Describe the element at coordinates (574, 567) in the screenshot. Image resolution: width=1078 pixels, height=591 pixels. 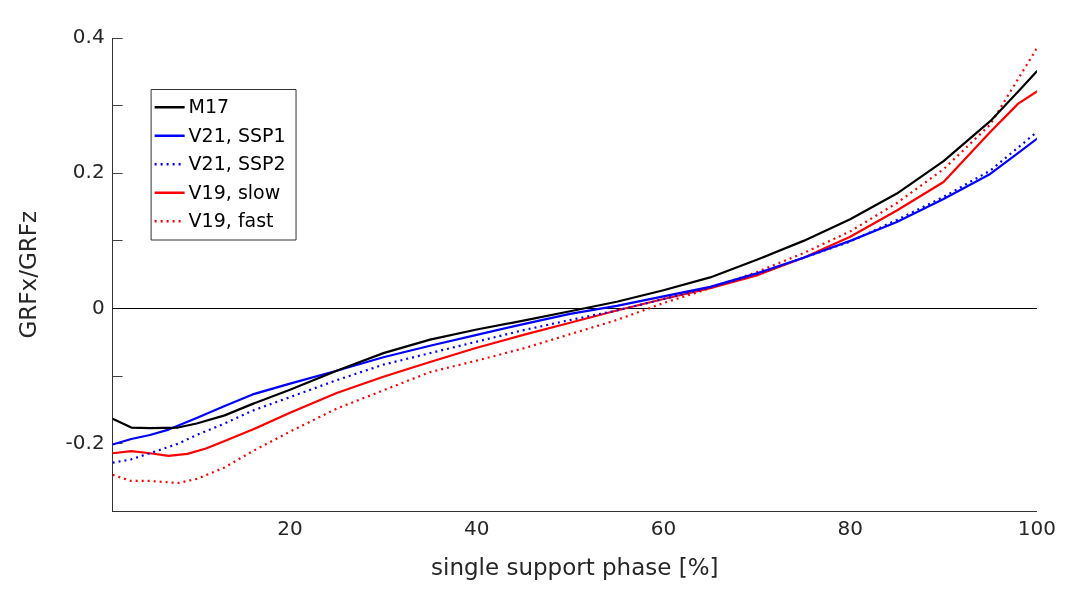
I see `x-axis-title: single support phase [%]` at that location.